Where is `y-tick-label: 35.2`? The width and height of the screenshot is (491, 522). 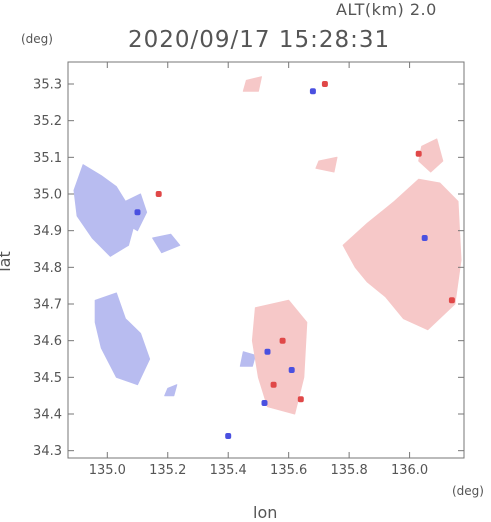 y-tick-label: 35.2 is located at coordinates (47, 121).